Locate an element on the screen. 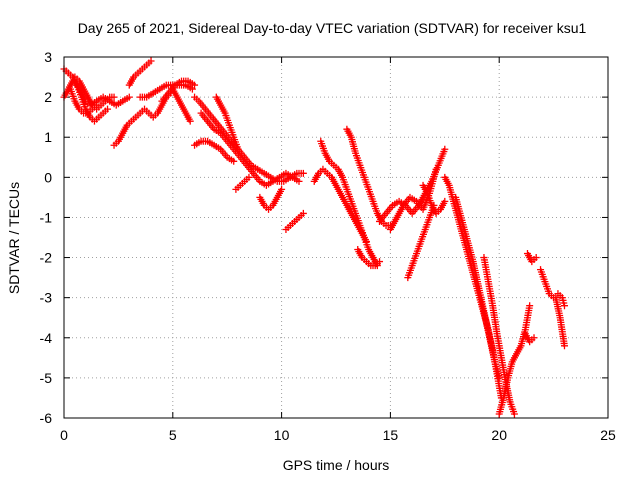 The height and width of the screenshot is (480, 640). y-tick-label: 0 is located at coordinates (48, 177).